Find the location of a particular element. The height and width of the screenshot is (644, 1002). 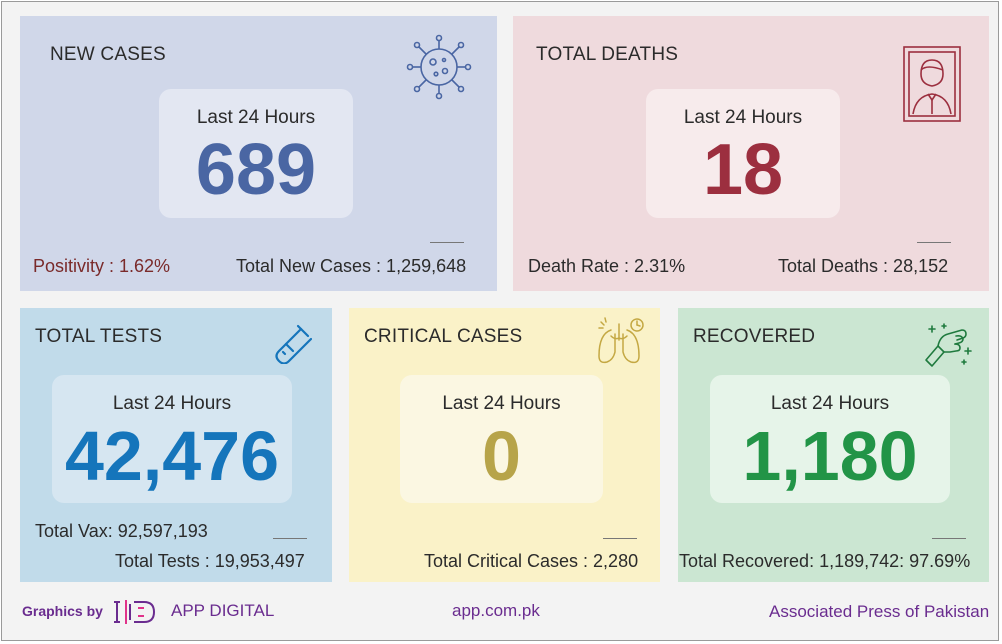

total-deaths-stat: Total Deaths : 28,152 is located at coordinates (863, 266).